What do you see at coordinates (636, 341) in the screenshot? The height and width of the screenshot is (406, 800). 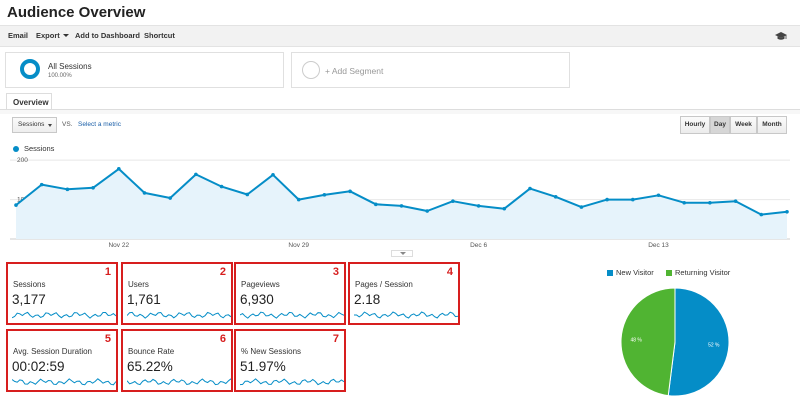 I see `pie-slice-label: 48 %` at bounding box center [636, 341].